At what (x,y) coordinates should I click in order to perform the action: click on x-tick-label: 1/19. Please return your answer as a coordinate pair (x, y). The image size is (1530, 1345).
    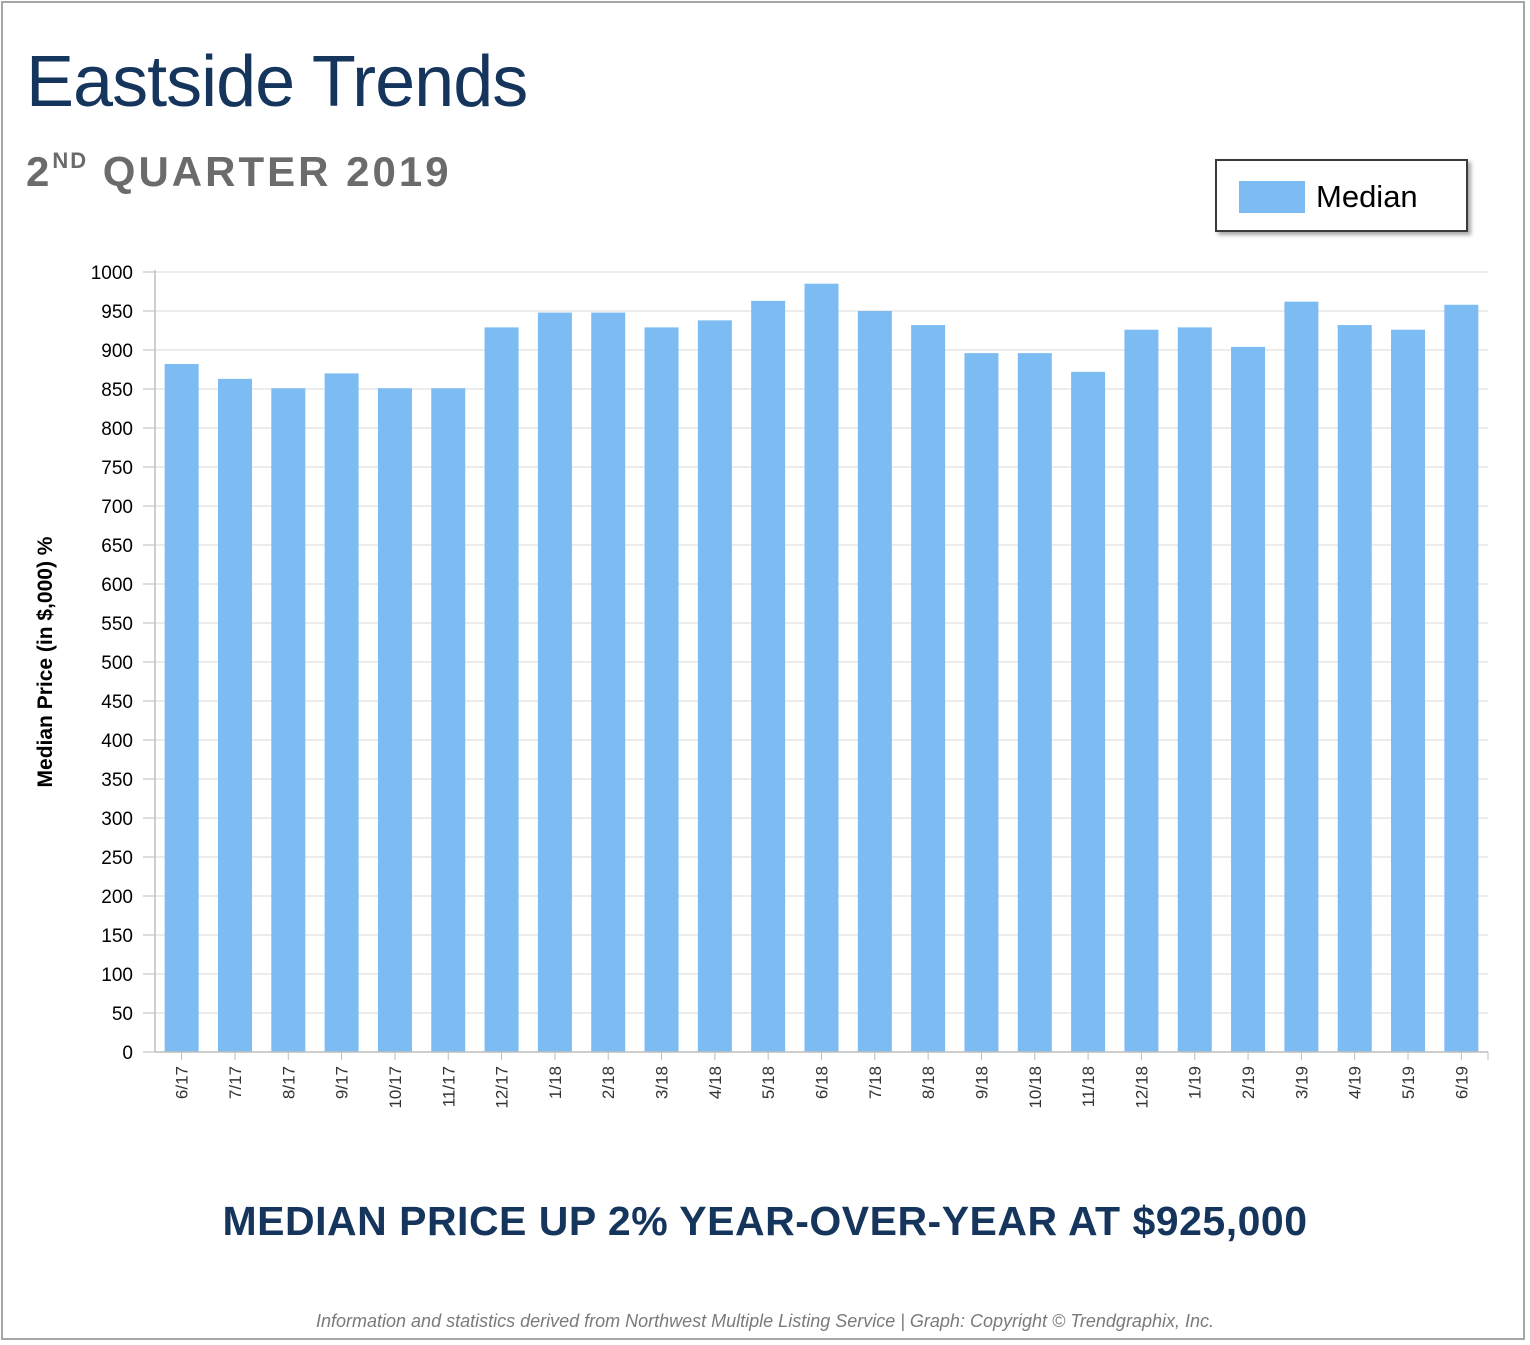
    Looking at the image, I should click on (1195, 1082).